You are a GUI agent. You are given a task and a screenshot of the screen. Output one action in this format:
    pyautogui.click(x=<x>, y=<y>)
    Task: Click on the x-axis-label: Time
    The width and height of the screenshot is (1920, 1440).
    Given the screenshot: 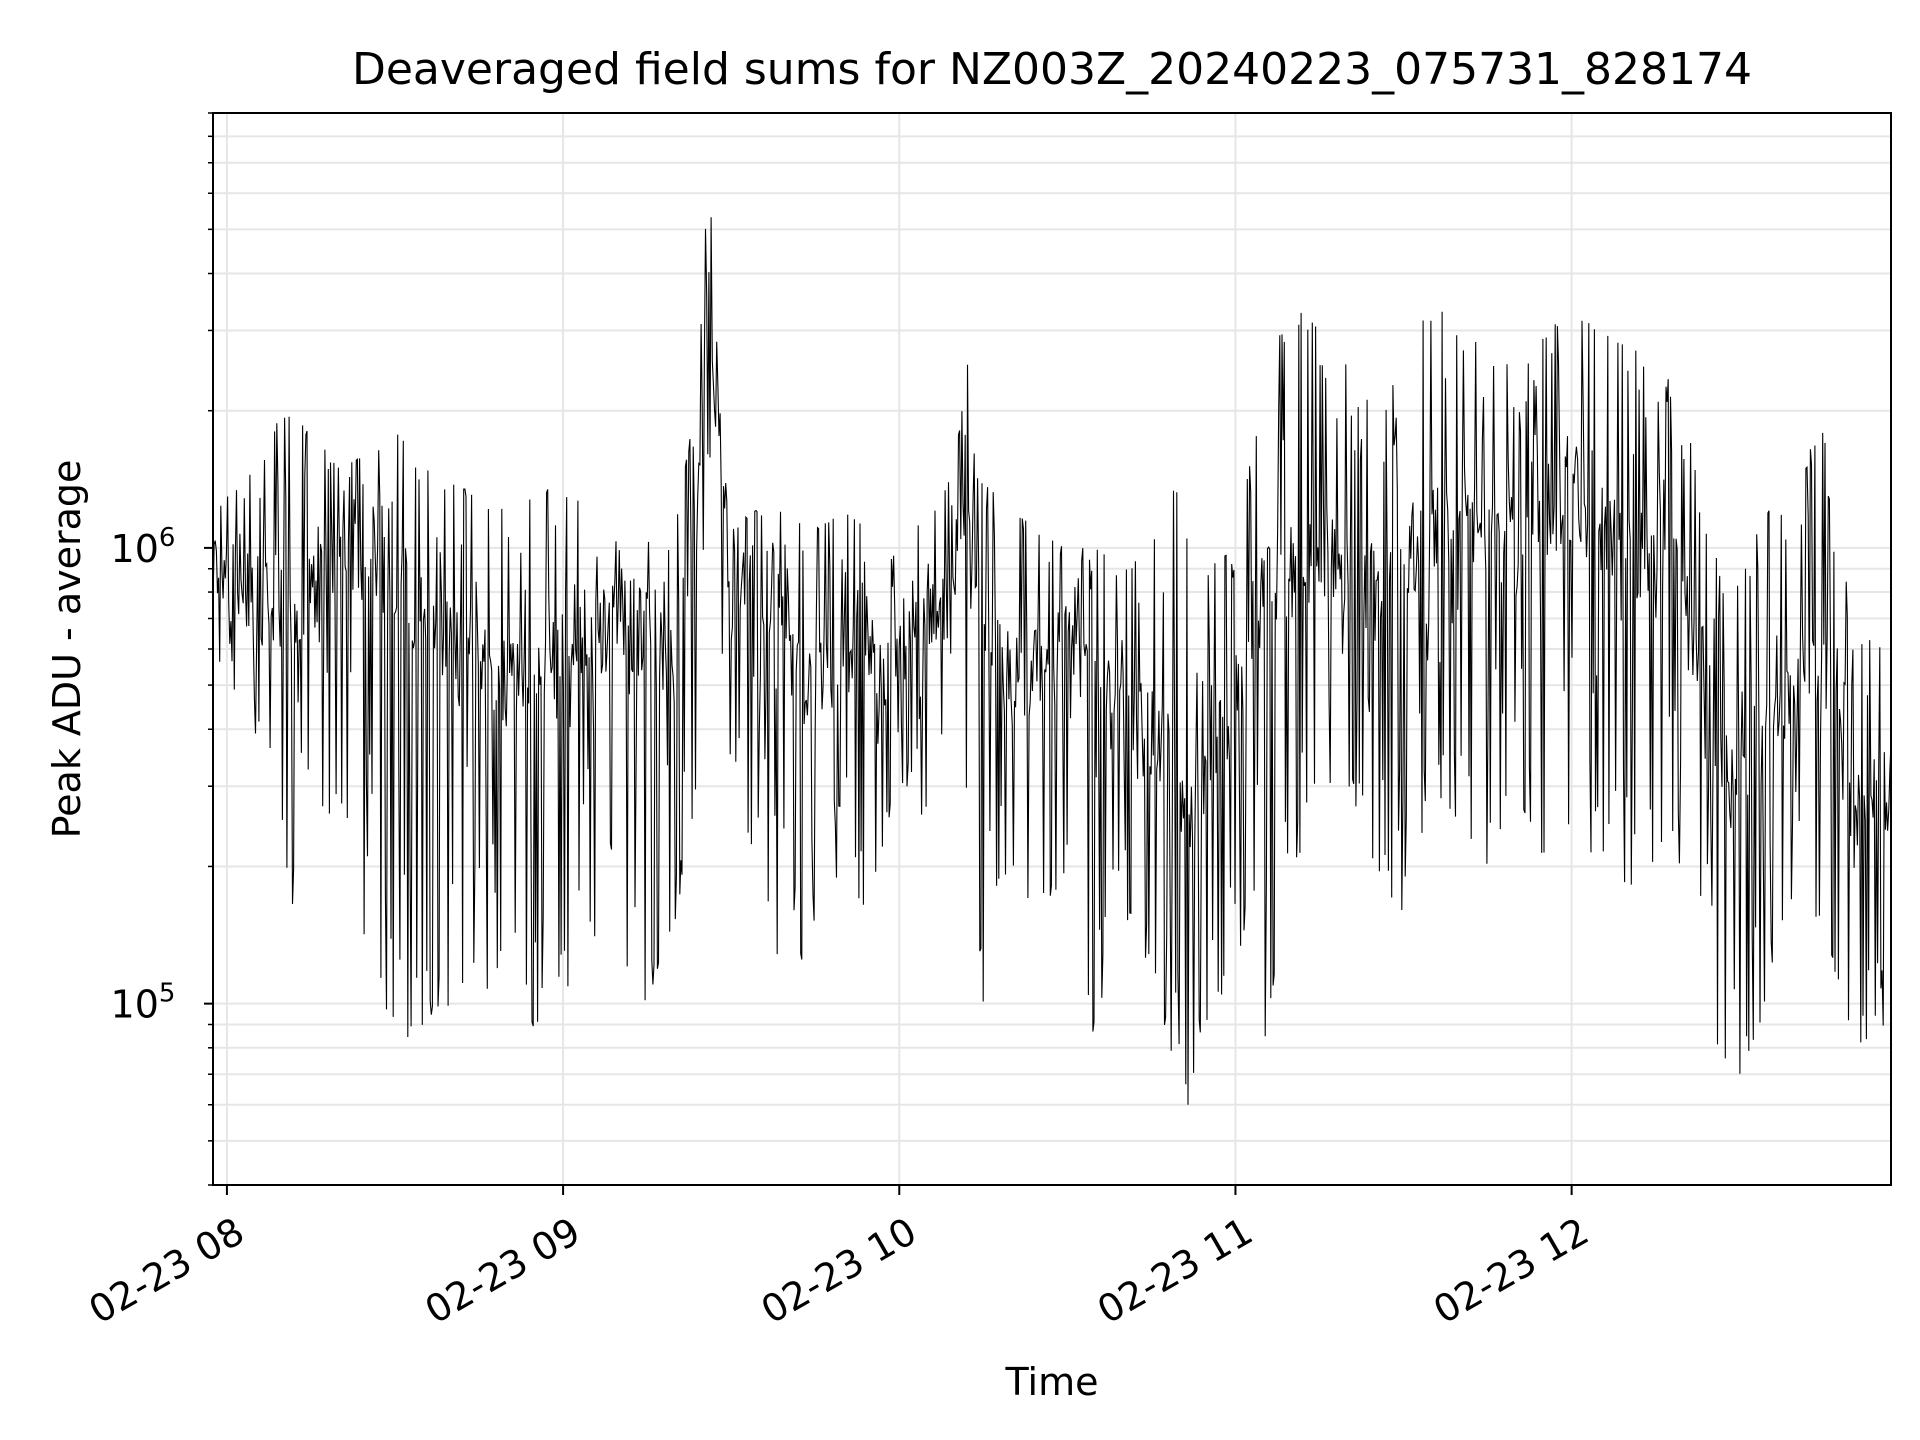 What is the action you would take?
    pyautogui.click(x=1052, y=1382)
    